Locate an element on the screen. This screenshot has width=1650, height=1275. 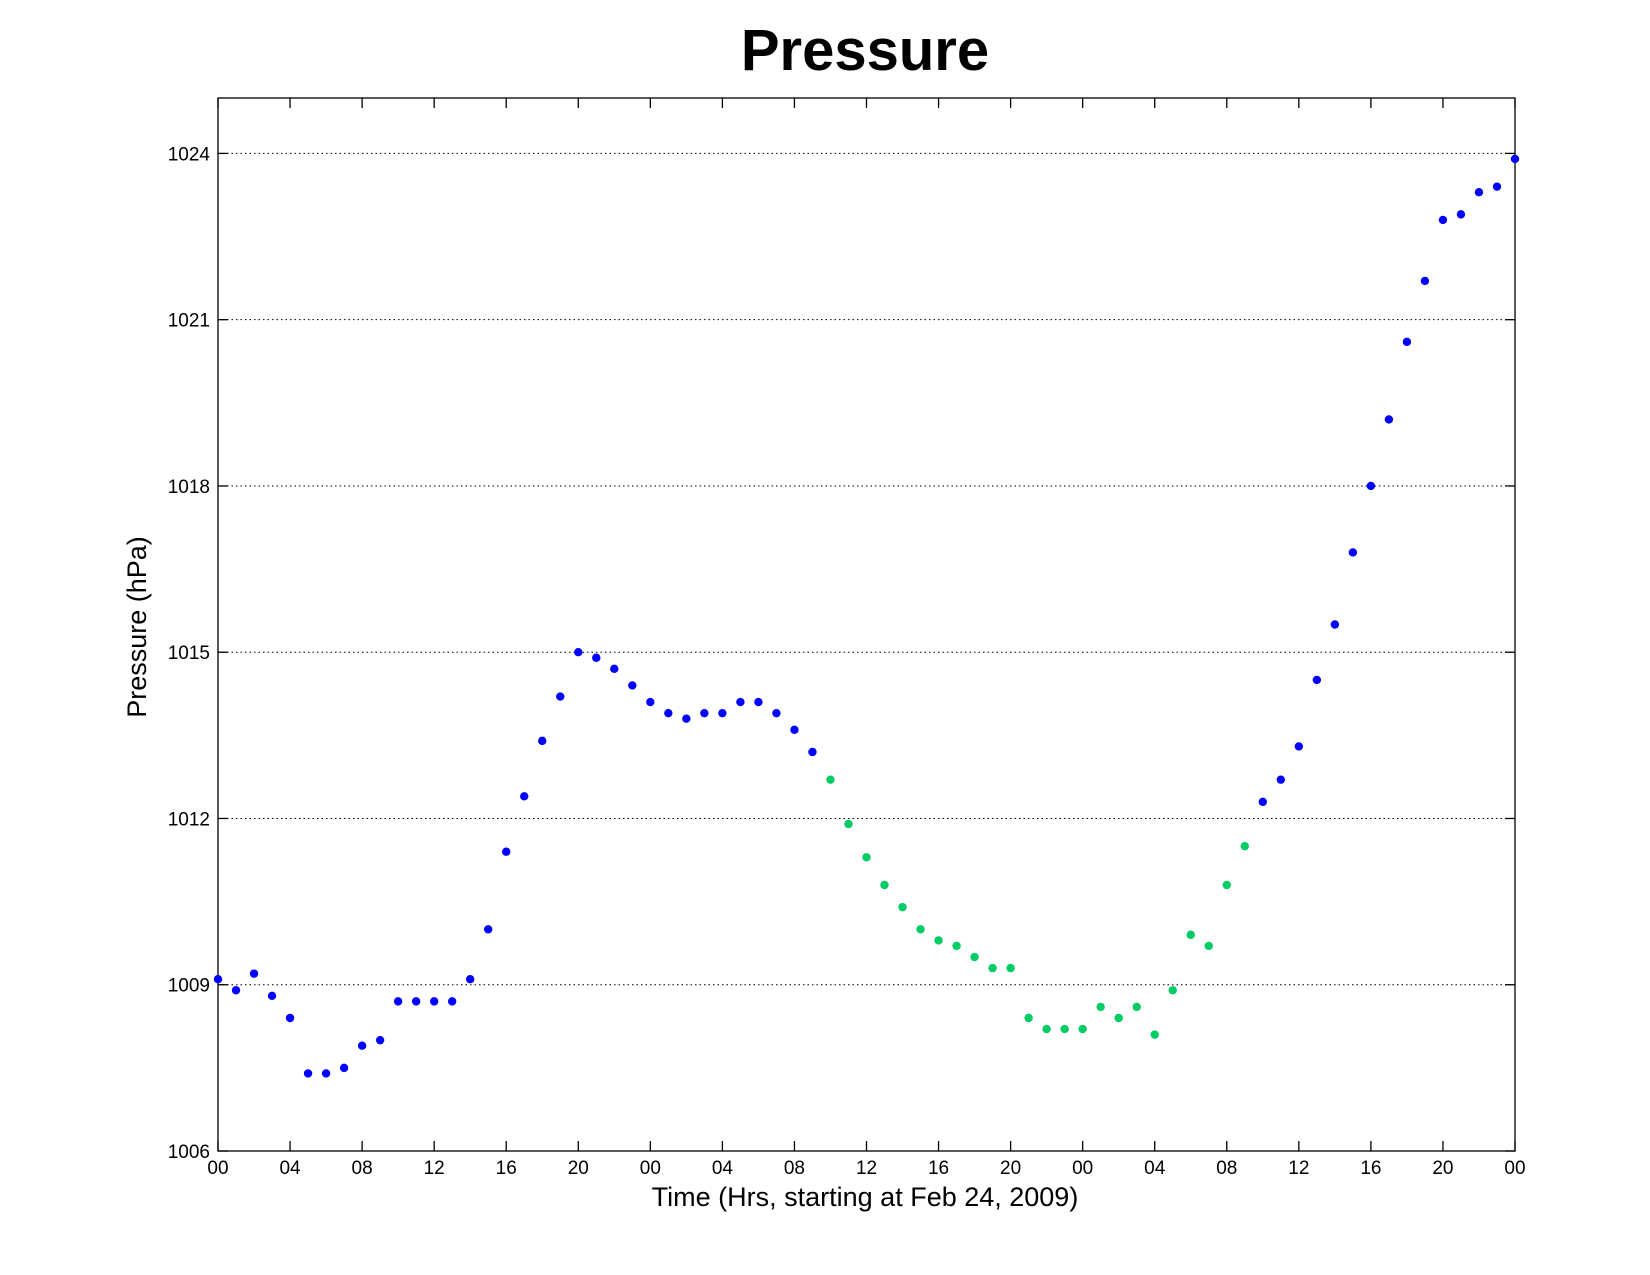
y-tick-label: 1021 is located at coordinates (189, 321).